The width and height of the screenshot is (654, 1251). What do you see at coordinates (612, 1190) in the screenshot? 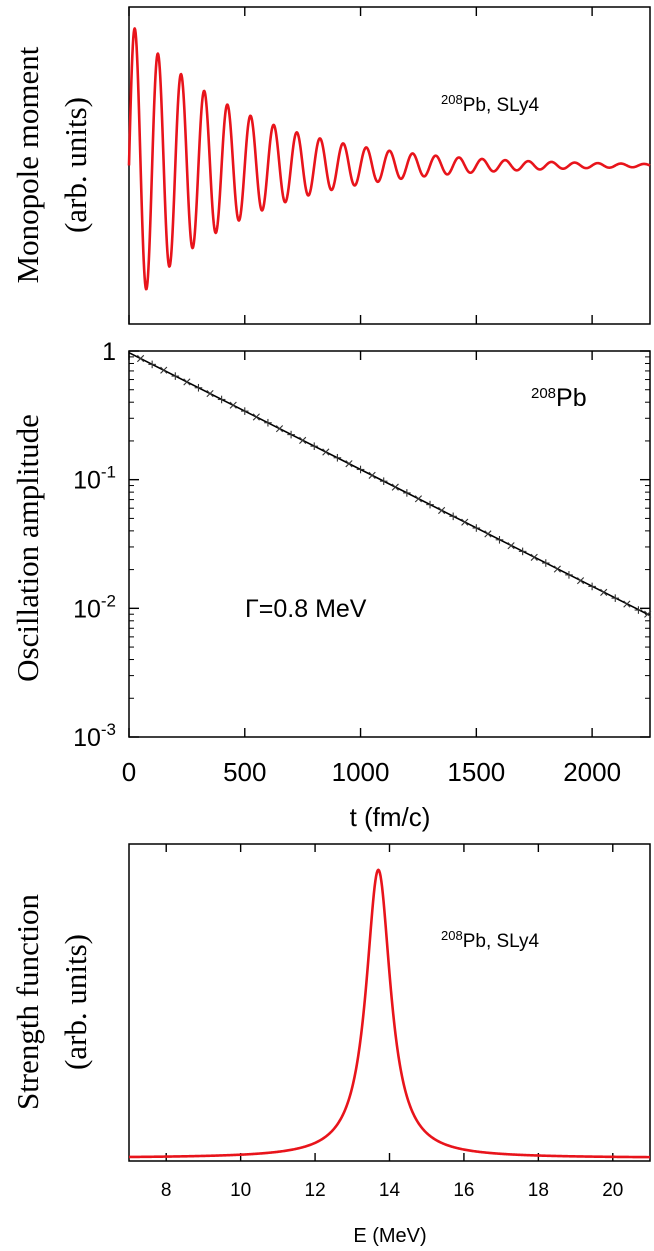
I see `panel3-x-tick-label: 20` at bounding box center [612, 1190].